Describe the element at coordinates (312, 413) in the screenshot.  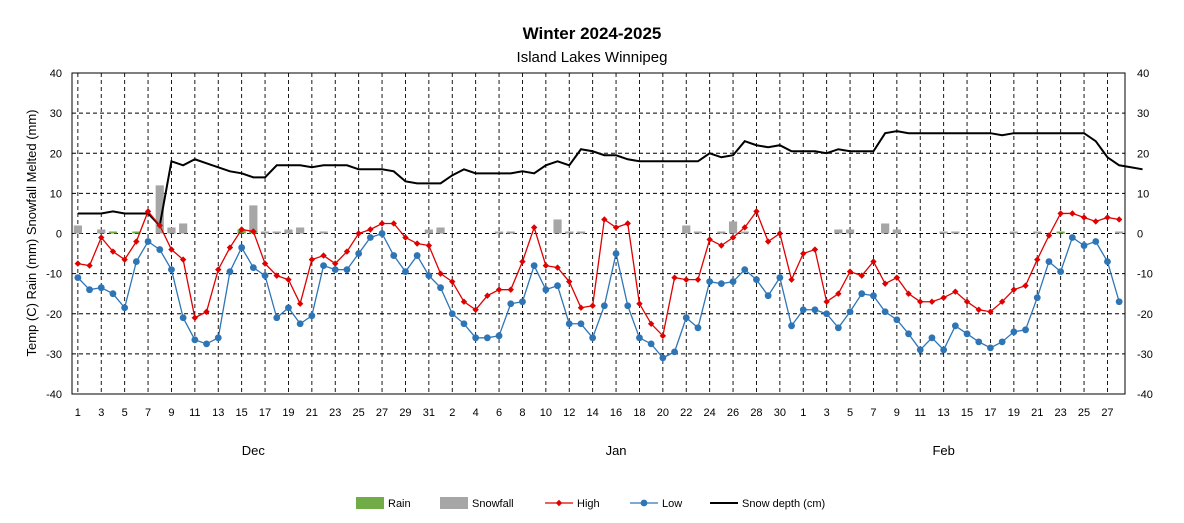
I see `x-tick-label: 21` at that location.